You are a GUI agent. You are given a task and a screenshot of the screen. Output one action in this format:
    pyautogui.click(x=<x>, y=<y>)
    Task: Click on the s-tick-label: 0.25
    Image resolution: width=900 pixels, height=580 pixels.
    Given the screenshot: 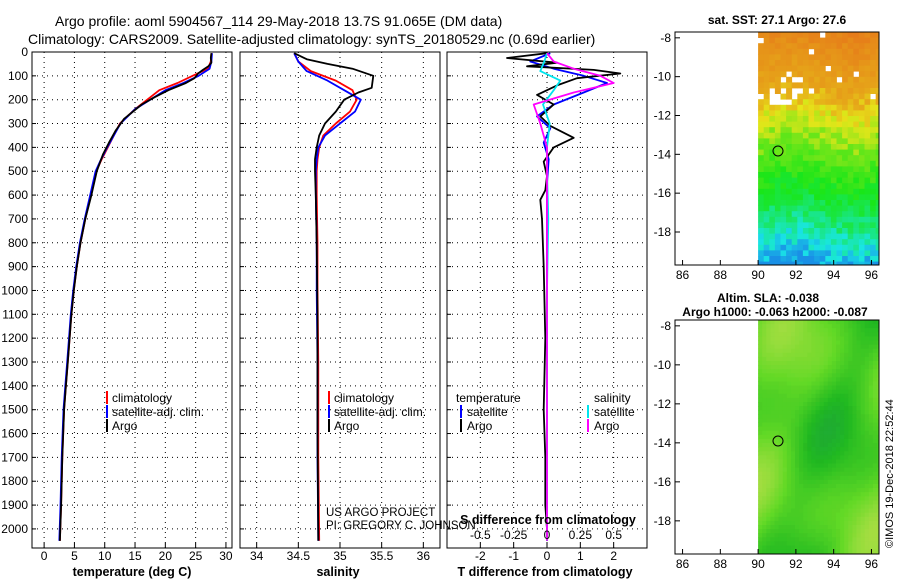 What is the action you would take?
    pyautogui.click(x=581, y=535)
    